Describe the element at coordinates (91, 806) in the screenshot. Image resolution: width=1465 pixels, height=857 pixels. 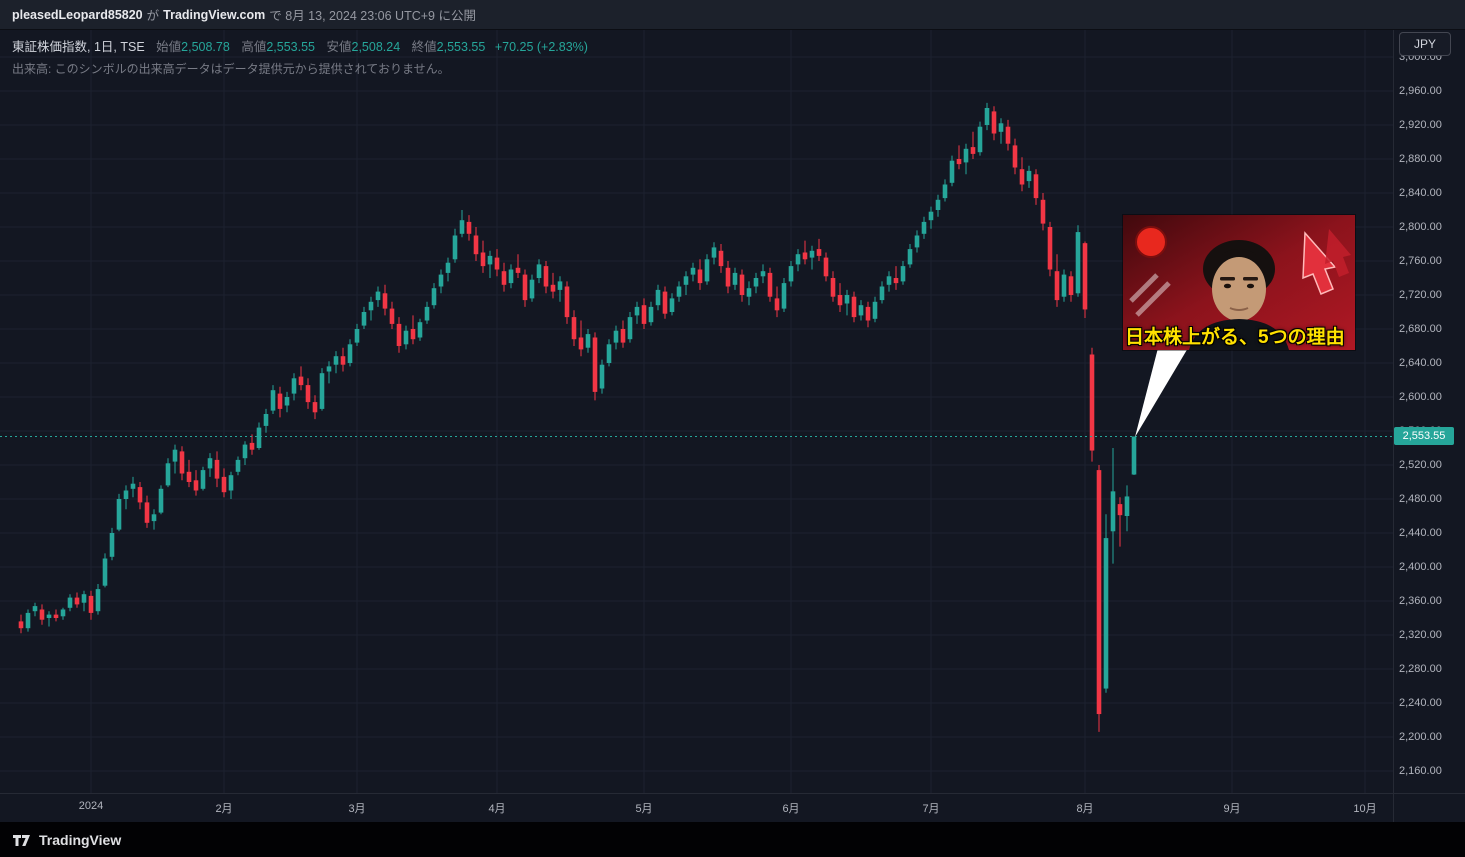
I see `time-axis-label: 2024` at that location.